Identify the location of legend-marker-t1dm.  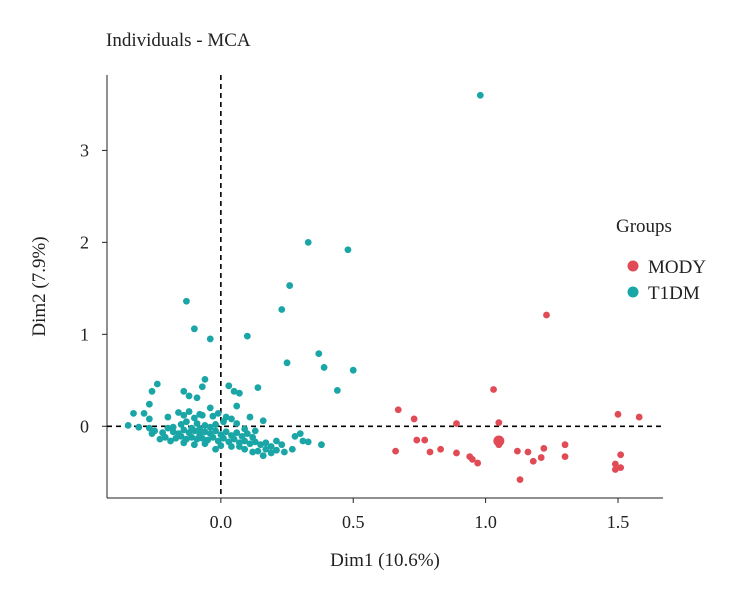
(633, 292).